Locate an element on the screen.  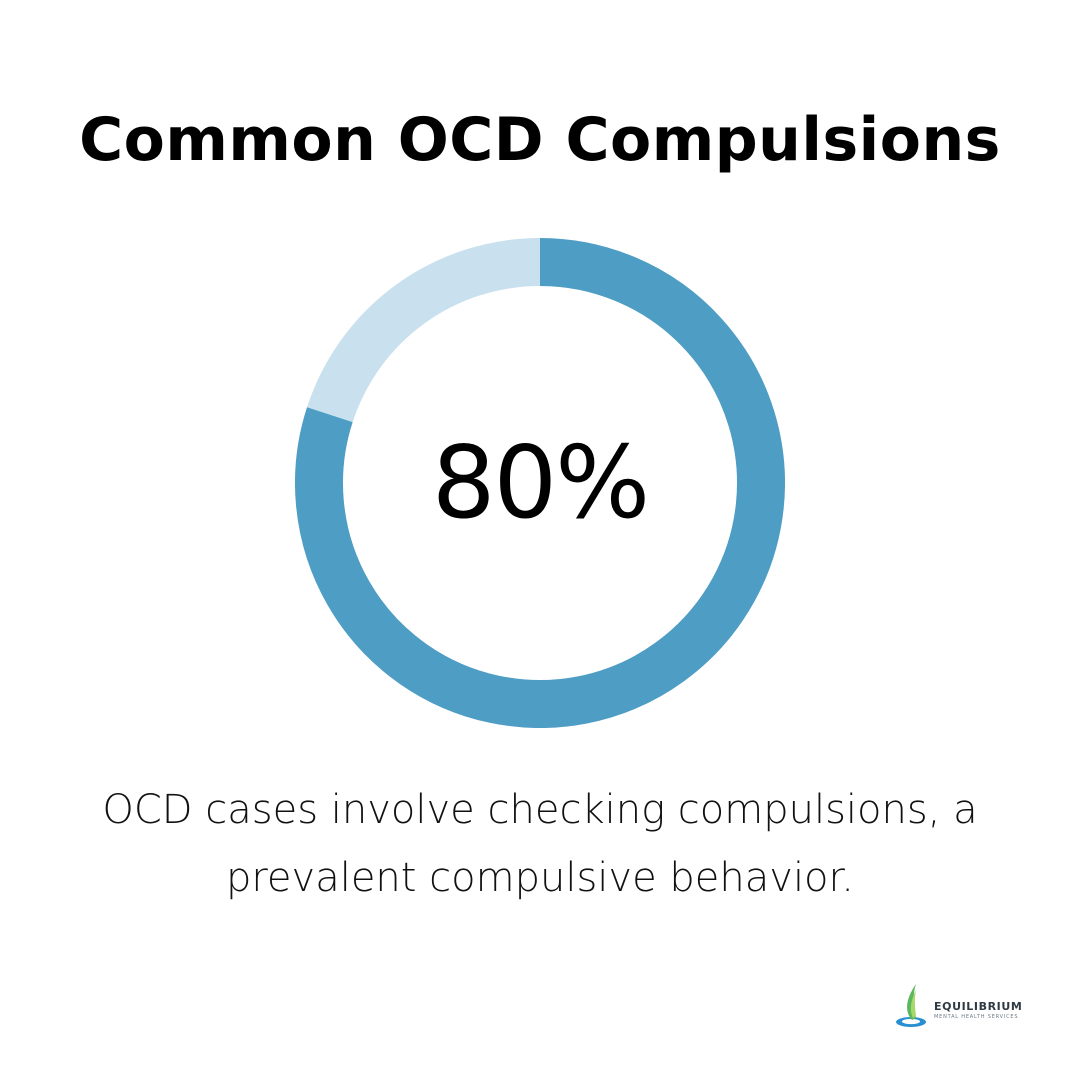
brand-logo: EQUILIBRIUM MENTAL HEALTH SERVICES is located at coordinates (964, 1005).